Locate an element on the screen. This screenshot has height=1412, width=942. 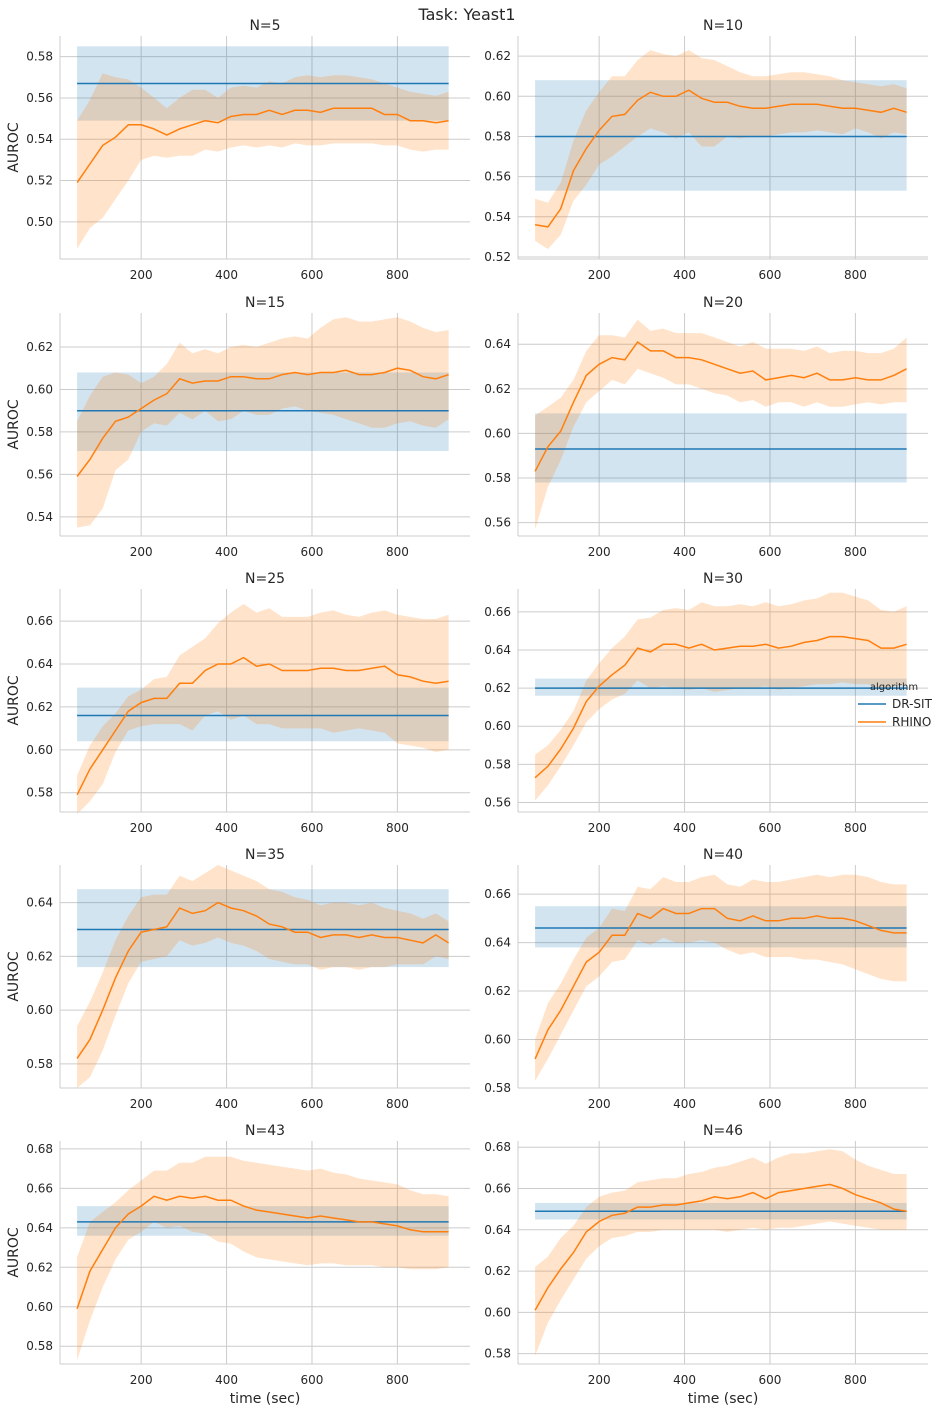
panel-title: N=15 is located at coordinates (265, 303).